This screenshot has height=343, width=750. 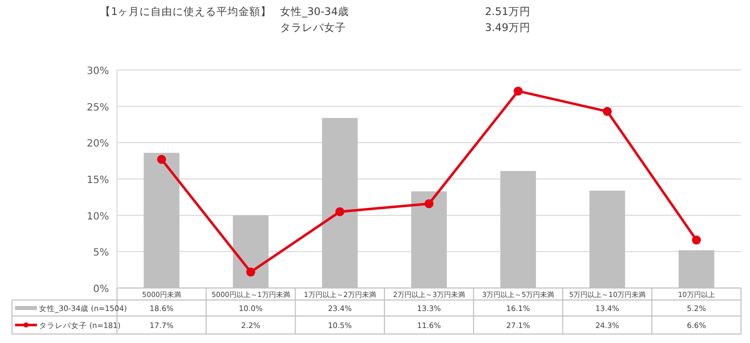 I want to click on y-tick-label: 10%, so click(x=97, y=216).